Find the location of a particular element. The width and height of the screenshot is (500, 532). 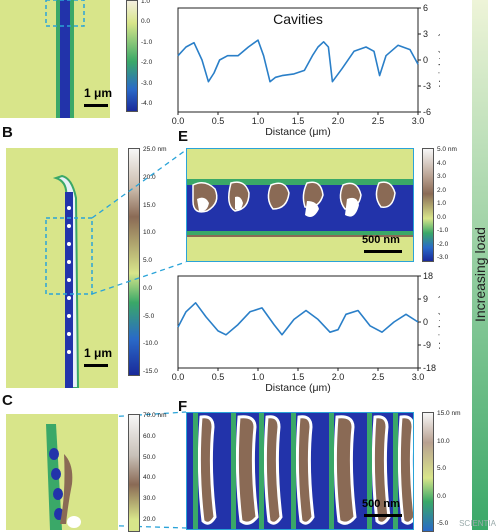

panel-label-c: C is located at coordinates (7, 400).